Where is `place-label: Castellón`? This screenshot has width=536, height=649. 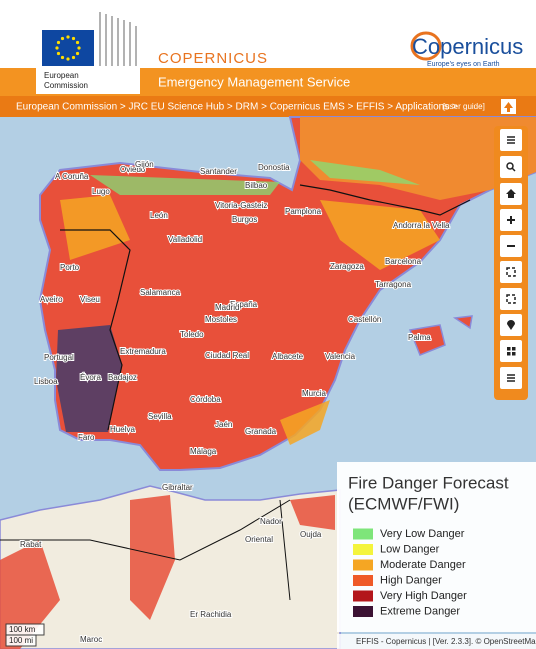
place-label: Castellón is located at coordinates (364, 319).